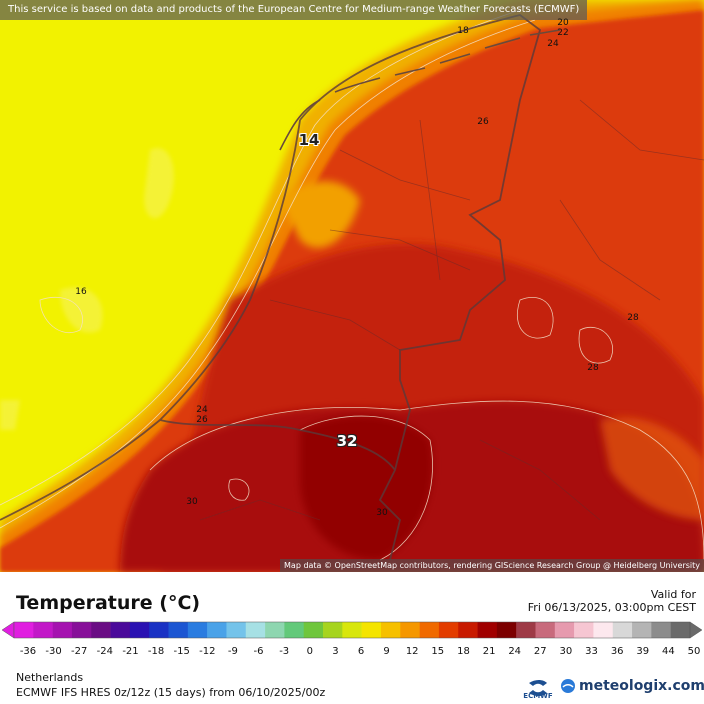  I want to click on legend-title: Temperature (°C), so click(108, 603).